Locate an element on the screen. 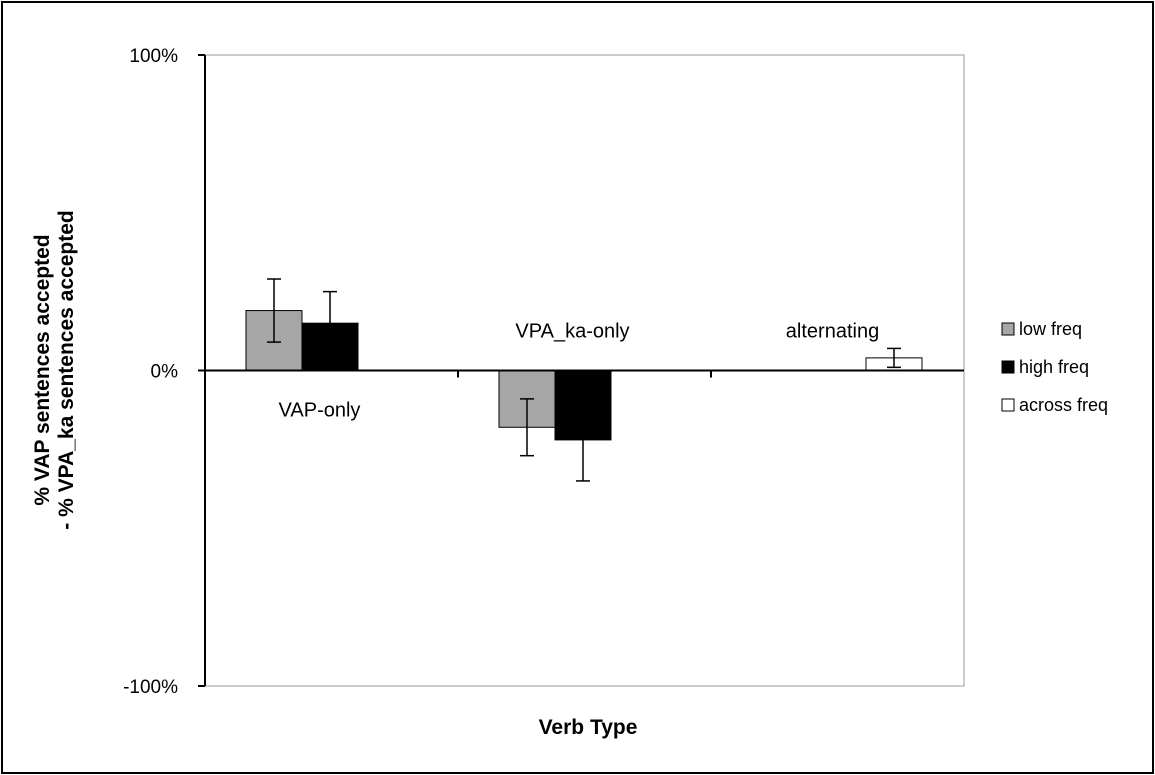  legend-label: across freq is located at coordinates (1063, 405).